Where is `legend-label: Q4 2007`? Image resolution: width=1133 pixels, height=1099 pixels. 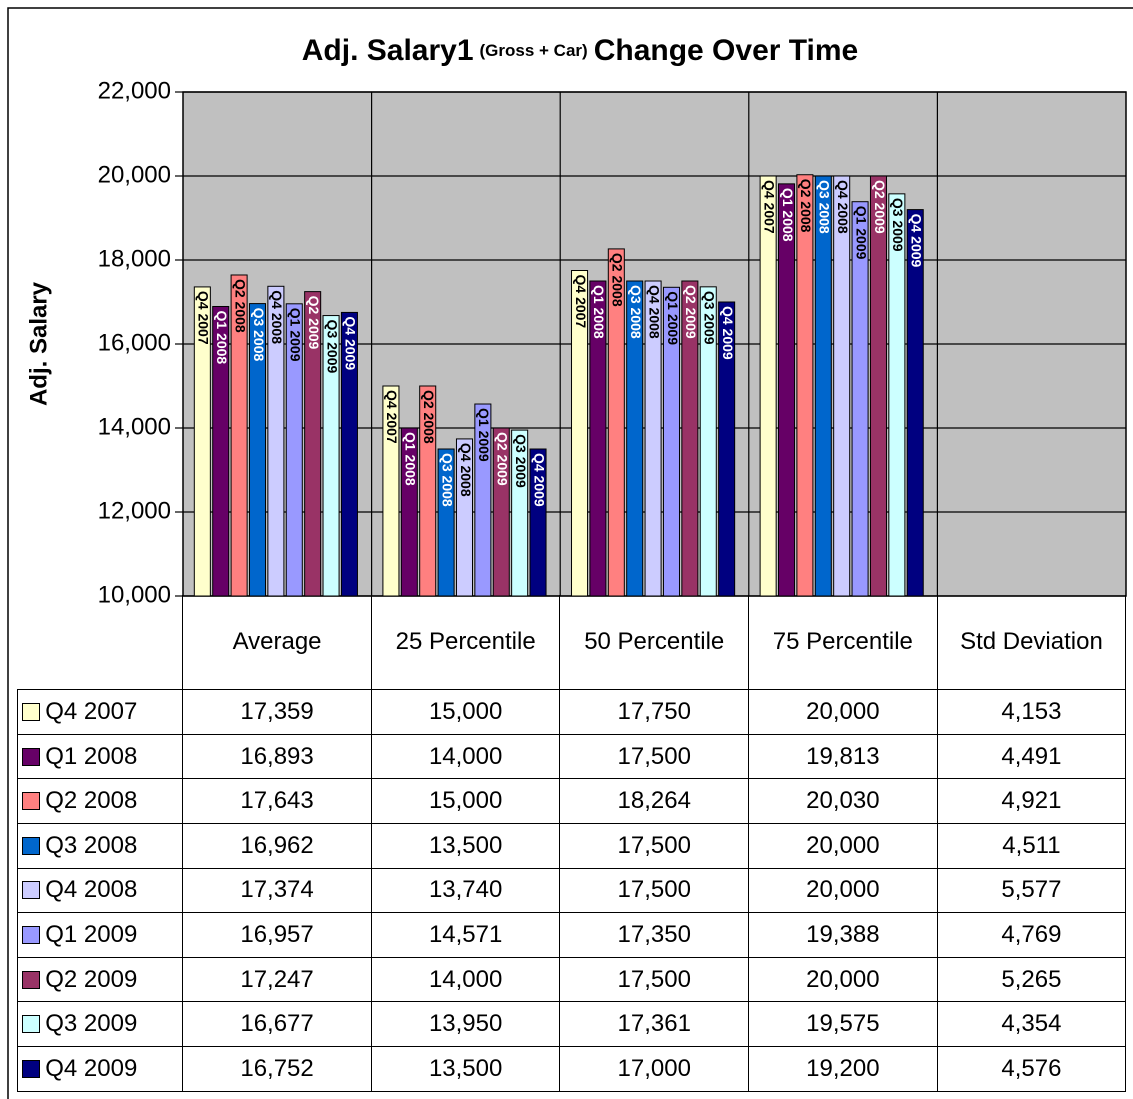
legend-label: Q4 2007 is located at coordinates (91, 712).